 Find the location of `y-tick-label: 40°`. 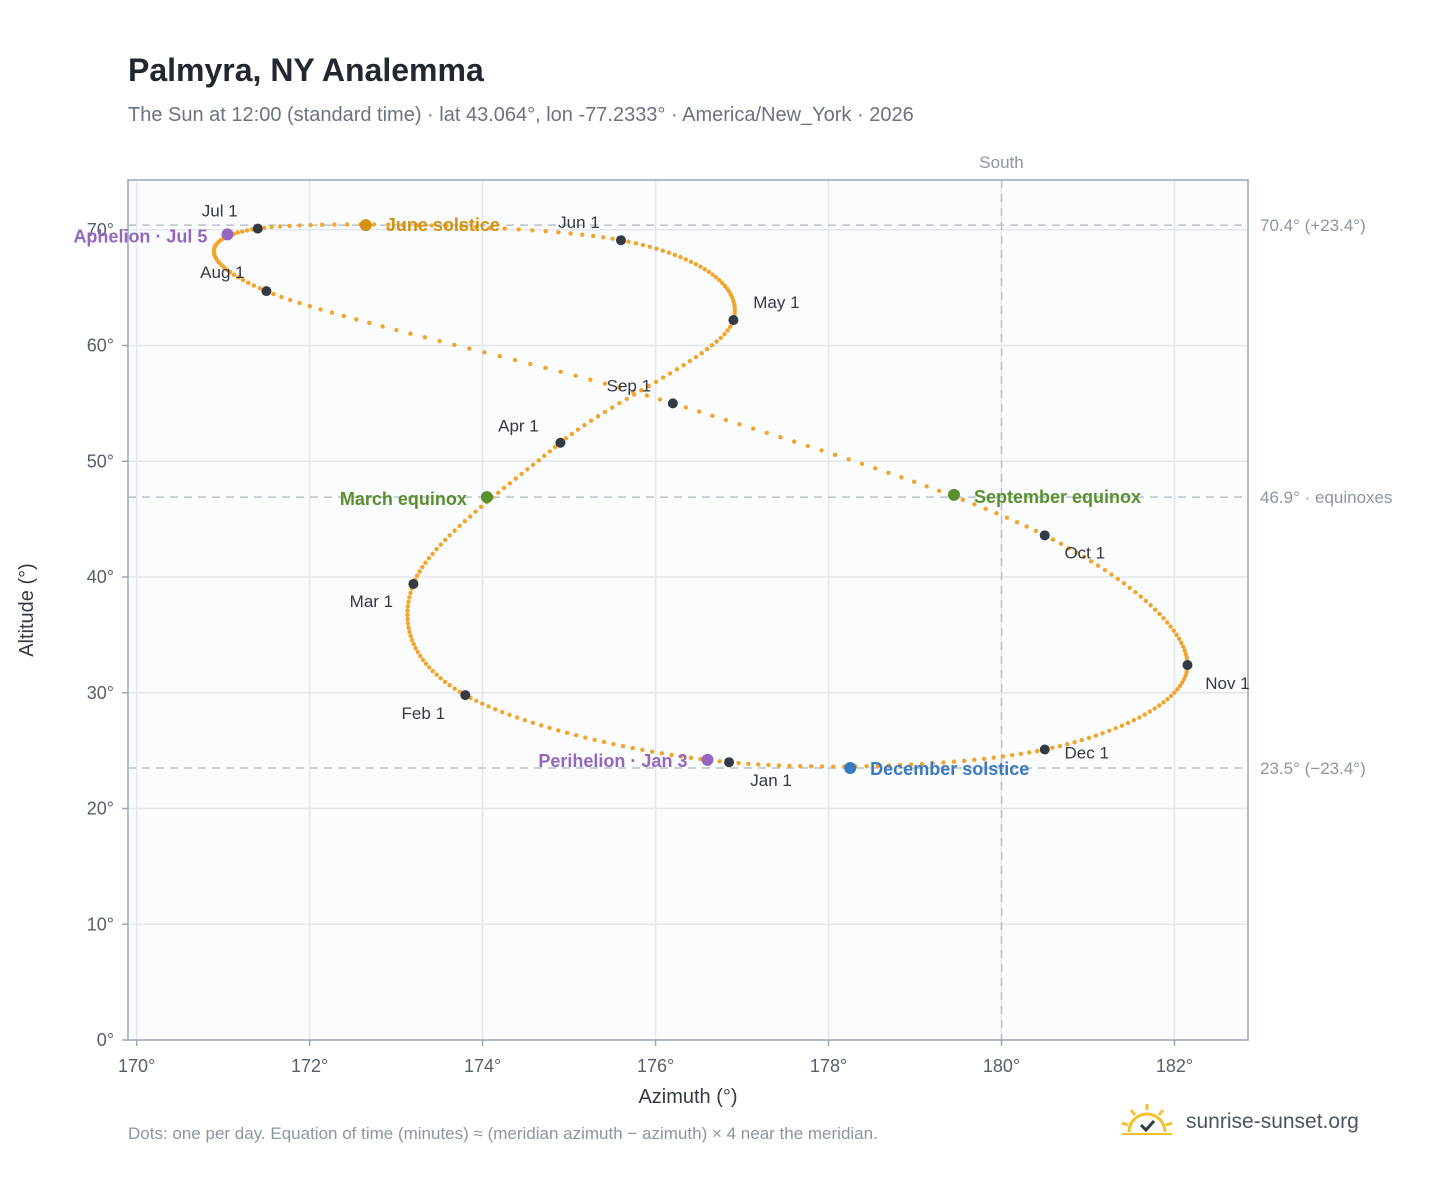

y-tick-label: 40° is located at coordinates (100, 577).